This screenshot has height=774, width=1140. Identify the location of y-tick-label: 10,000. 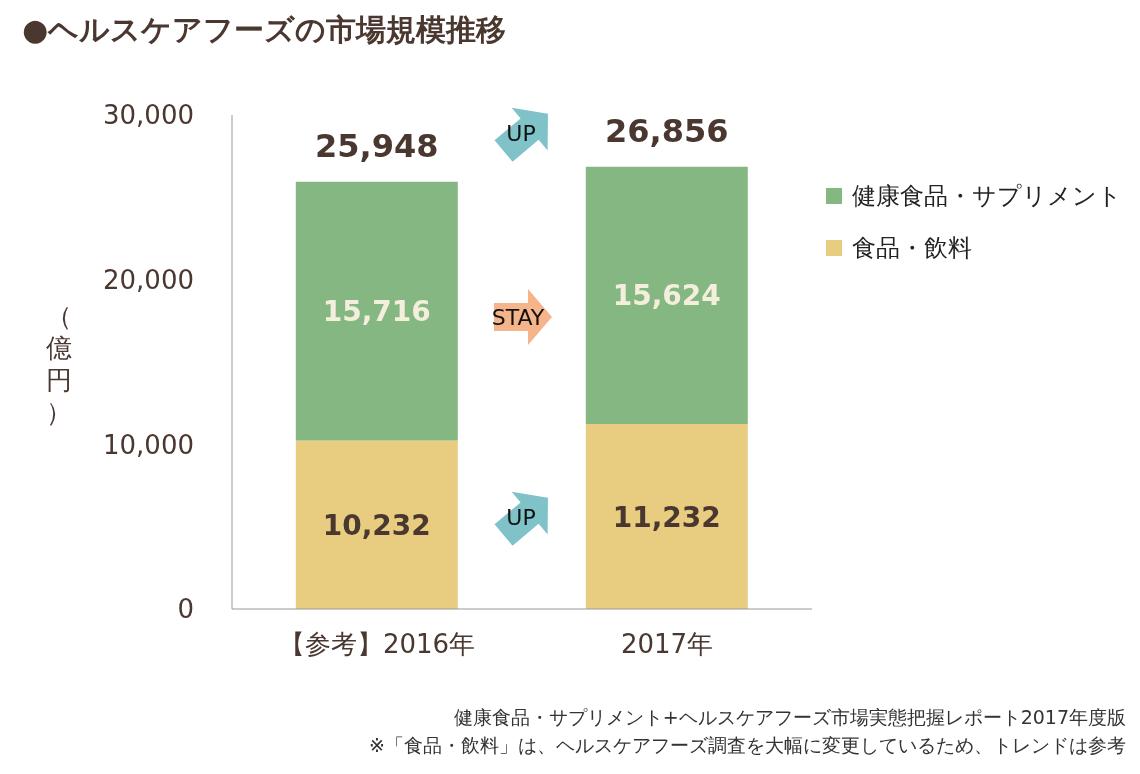
(148, 444).